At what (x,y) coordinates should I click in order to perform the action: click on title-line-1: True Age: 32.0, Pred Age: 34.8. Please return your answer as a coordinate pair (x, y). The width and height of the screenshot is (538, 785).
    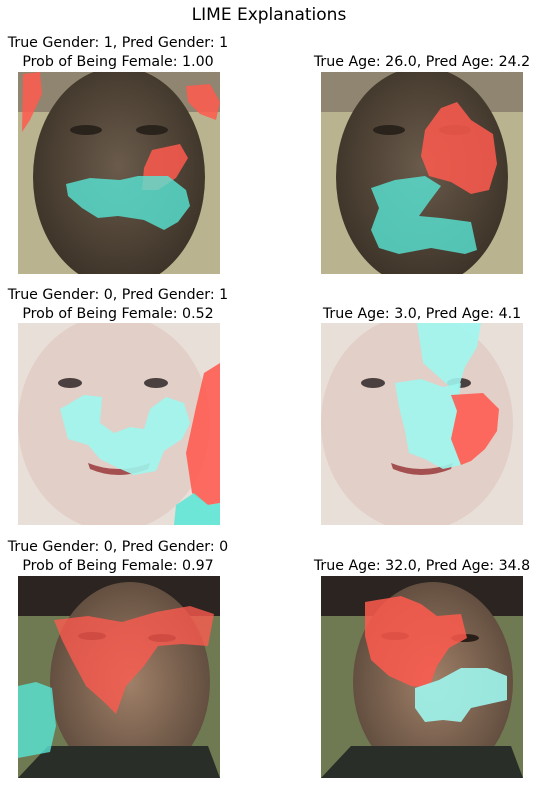
    Looking at the image, I should click on (422, 566).